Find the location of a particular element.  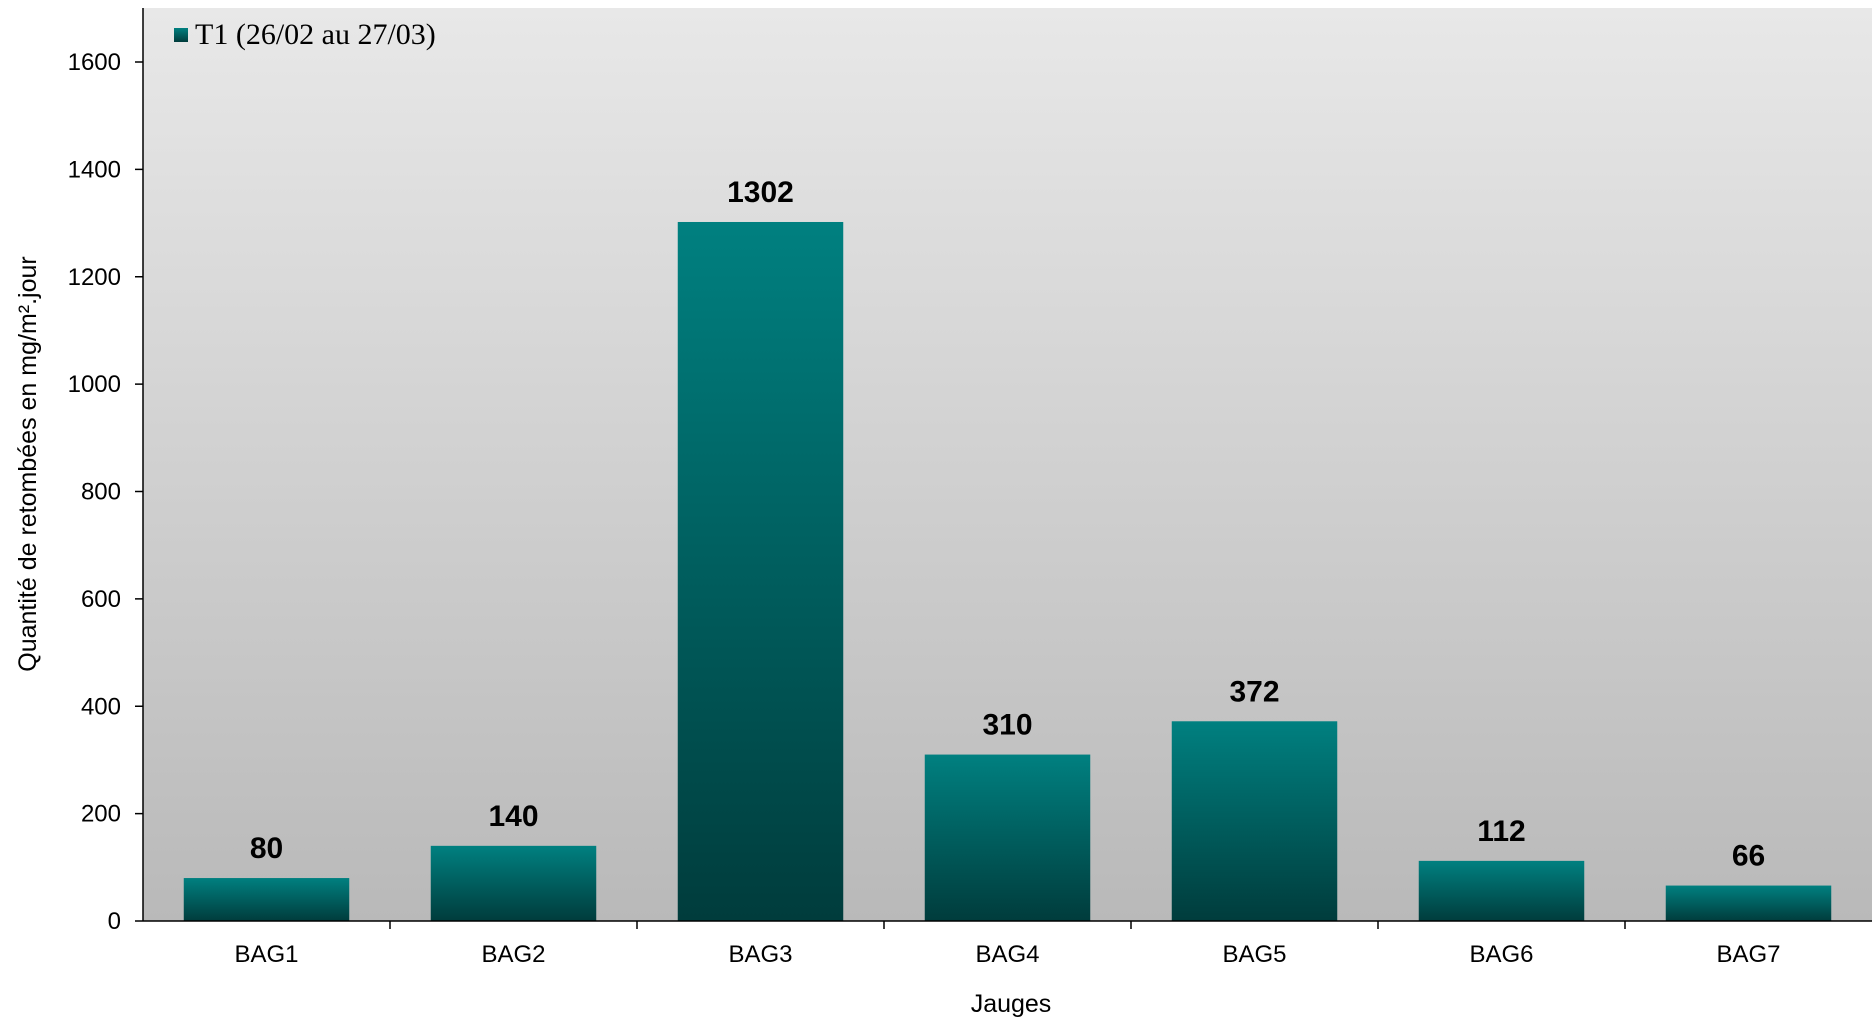

bar-bag2 is located at coordinates (513, 883).